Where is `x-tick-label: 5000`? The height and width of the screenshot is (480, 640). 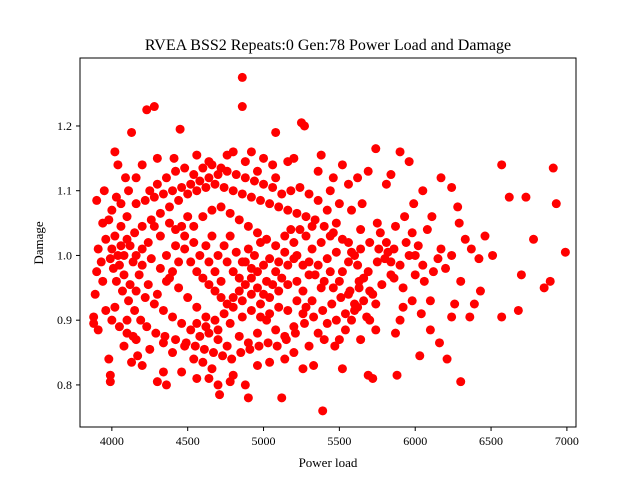
x-tick-label: 5000 is located at coordinates (264, 441).